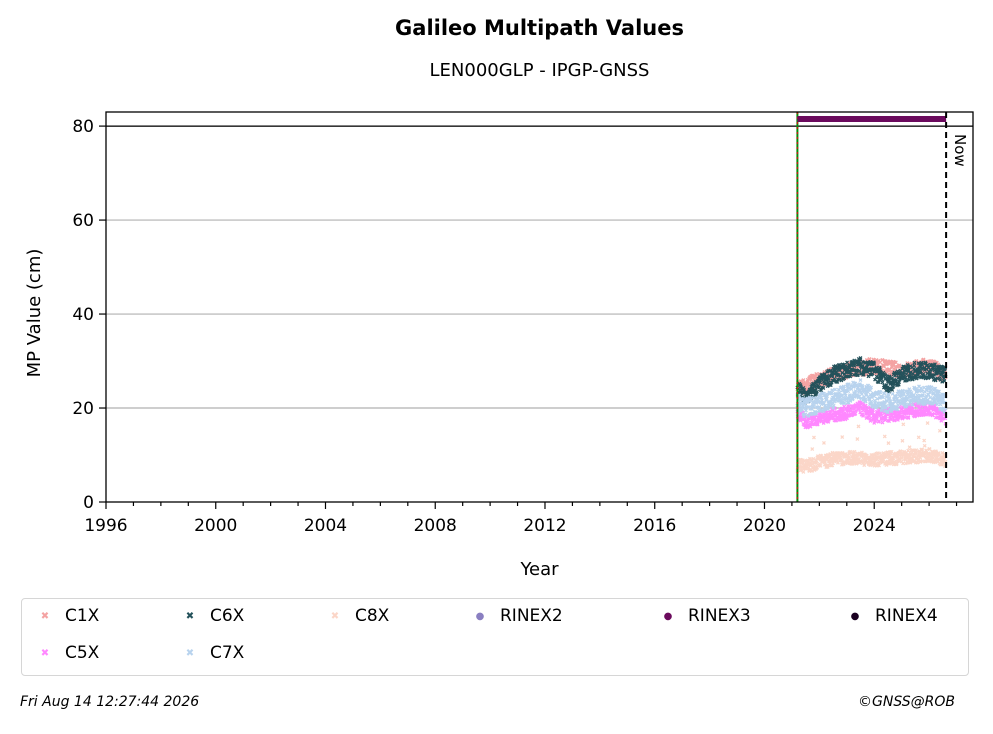  Describe the element at coordinates (480, 616) in the screenshot. I see `legend-marker-rinex2: ●` at that location.